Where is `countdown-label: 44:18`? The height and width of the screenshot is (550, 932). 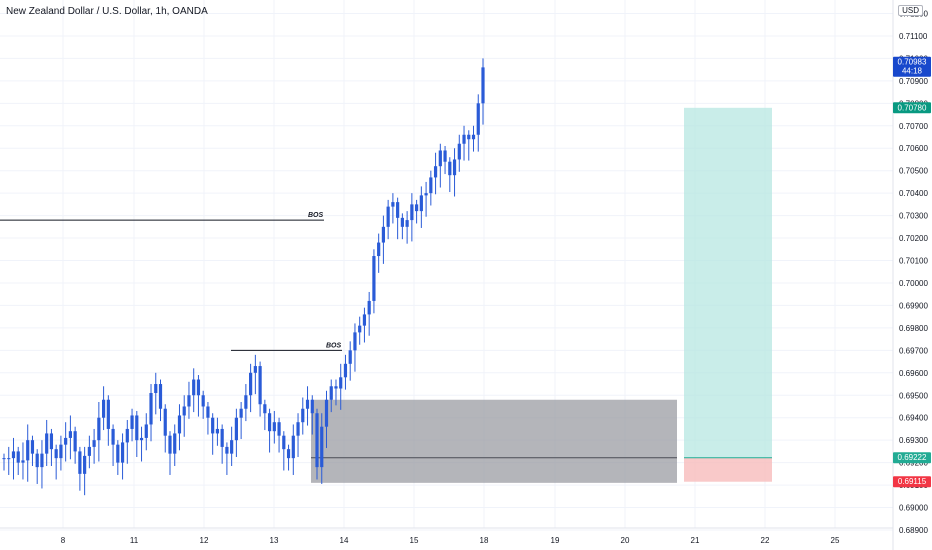 countdown-label: 44:18 is located at coordinates (912, 71).